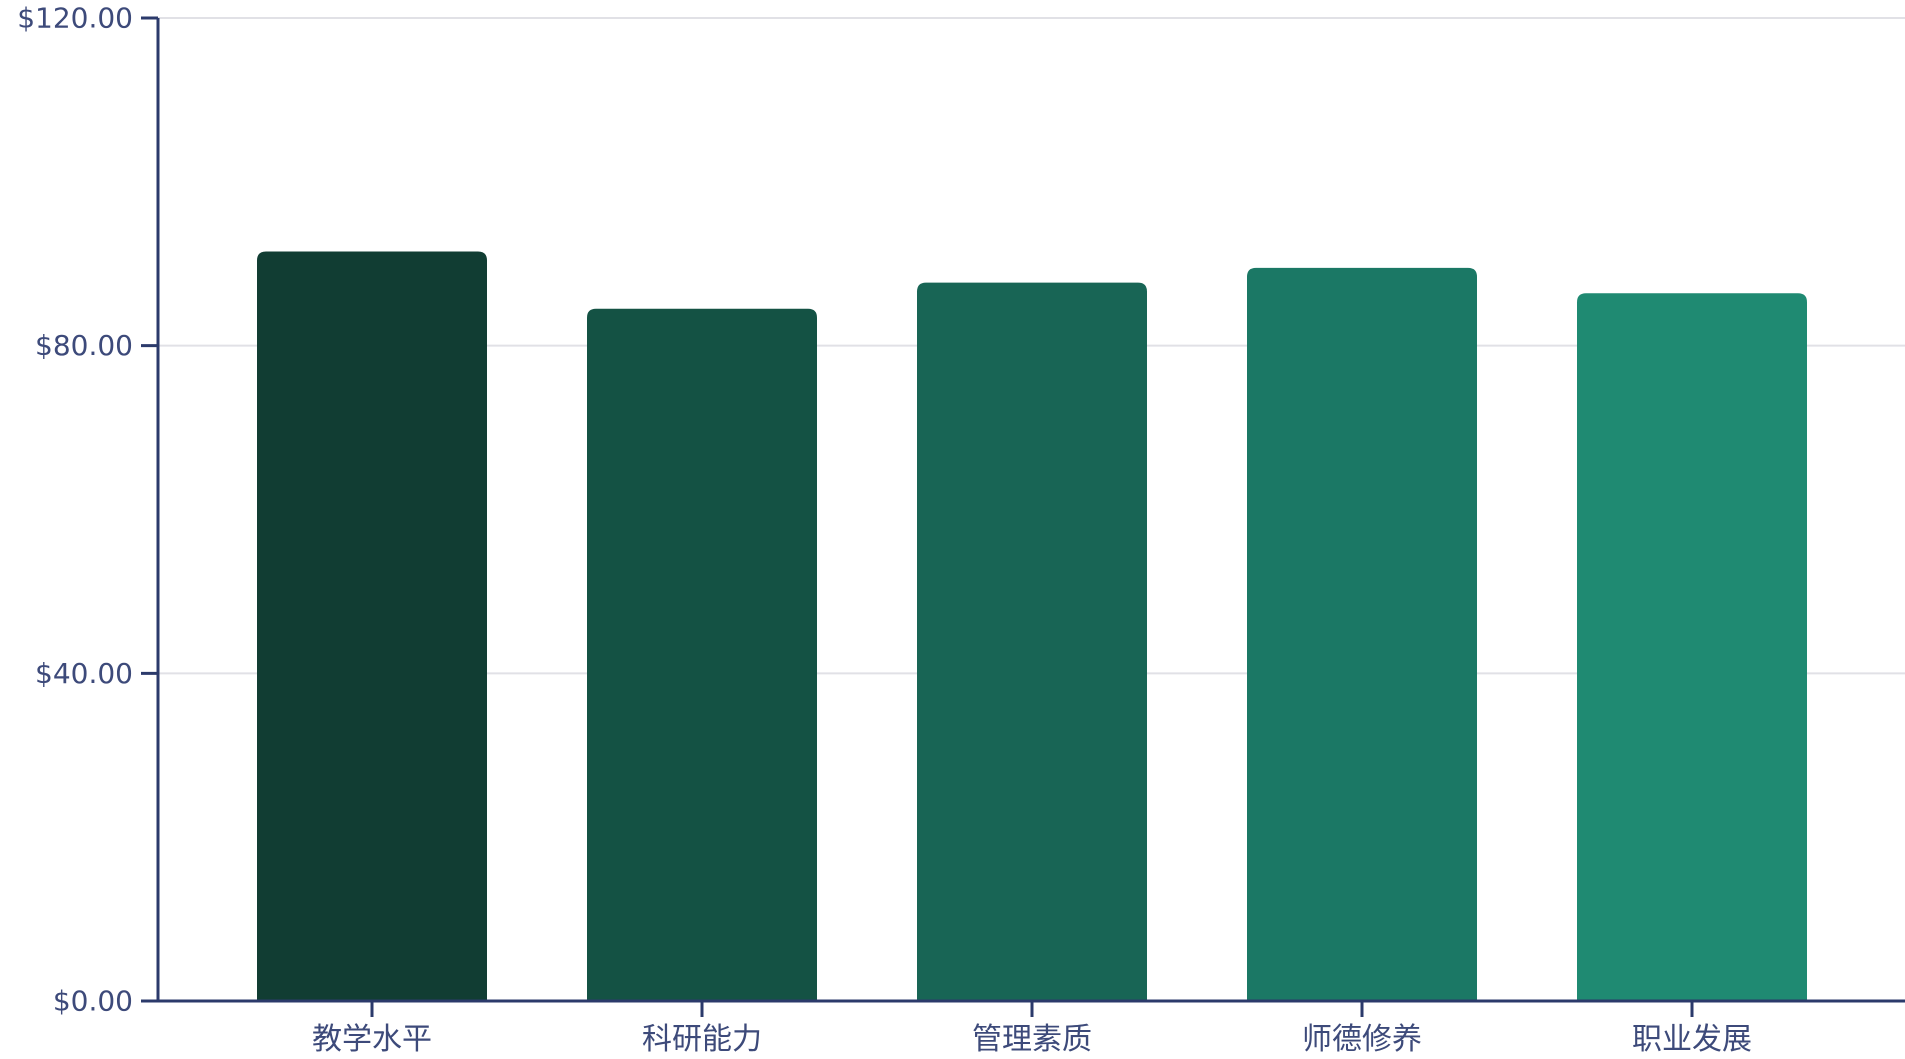 The height and width of the screenshot is (1059, 1905). Describe the element at coordinates (93, 1001) in the screenshot. I see `y-tick-label: $0.00` at that location.